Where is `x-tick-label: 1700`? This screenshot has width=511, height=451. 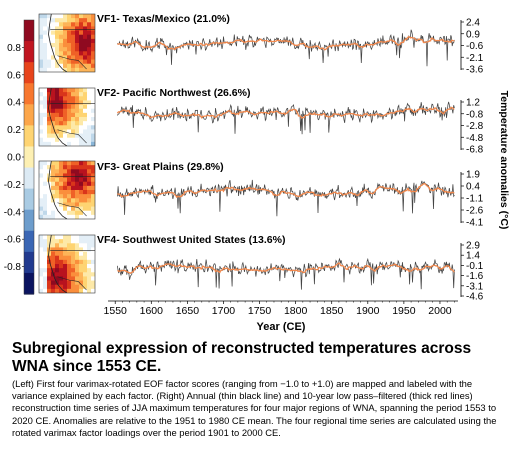
x-tick-label: 1700 is located at coordinates (224, 311).